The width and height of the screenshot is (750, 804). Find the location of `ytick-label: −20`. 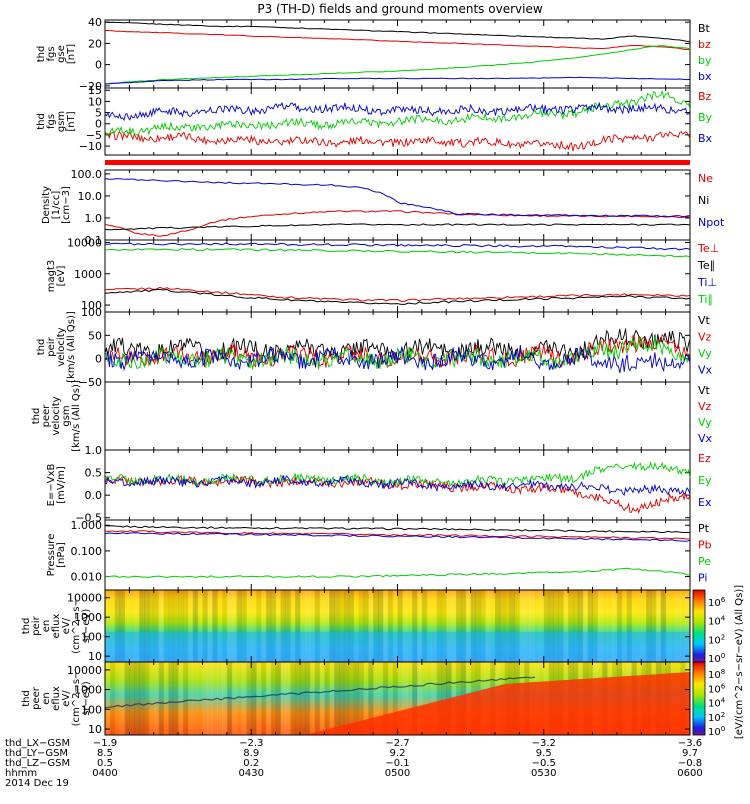

ytick-label: −20 is located at coordinates (90, 86).